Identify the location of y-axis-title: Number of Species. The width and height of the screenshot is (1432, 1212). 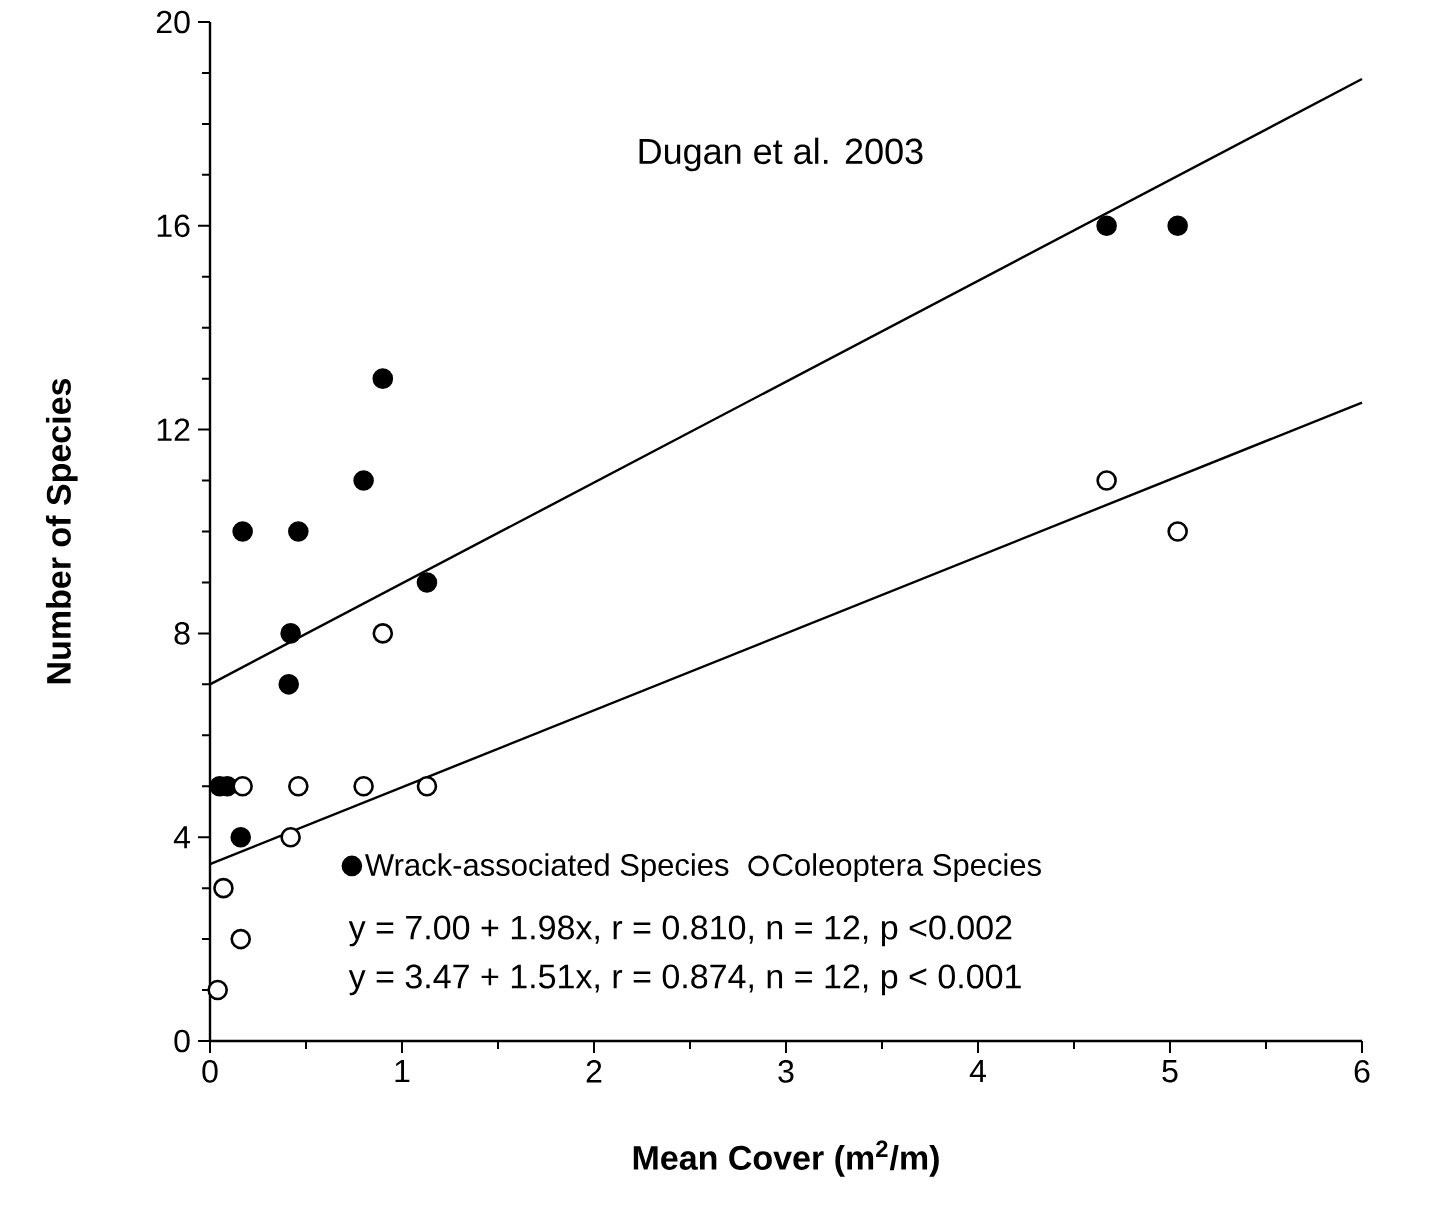
(61, 531).